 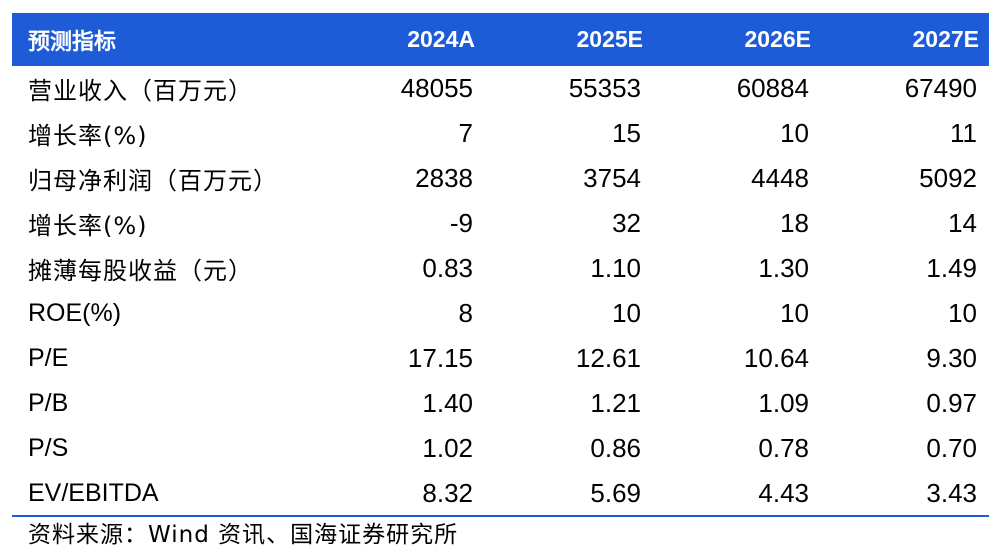 I want to click on table-header: 预测指标 2024A 2025E 2026E 2027E, so click(x=500, y=39).